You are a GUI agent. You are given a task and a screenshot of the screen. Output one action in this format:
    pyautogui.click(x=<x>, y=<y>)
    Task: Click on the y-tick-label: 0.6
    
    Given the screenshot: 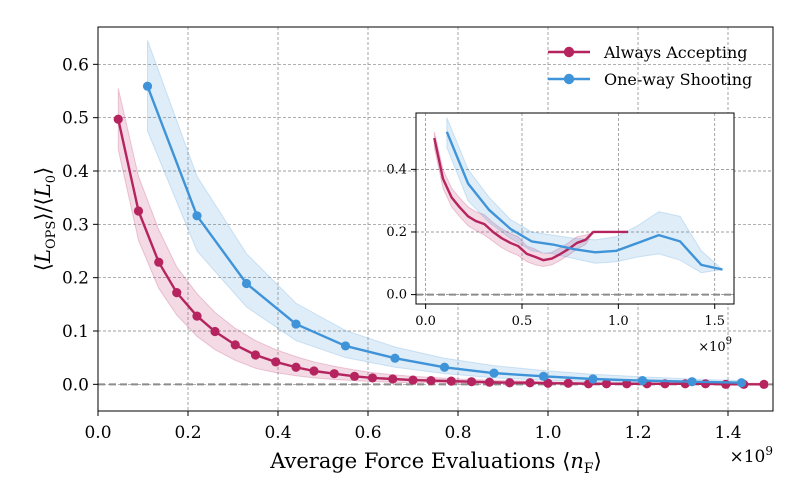 What is the action you would take?
    pyautogui.click(x=75, y=65)
    